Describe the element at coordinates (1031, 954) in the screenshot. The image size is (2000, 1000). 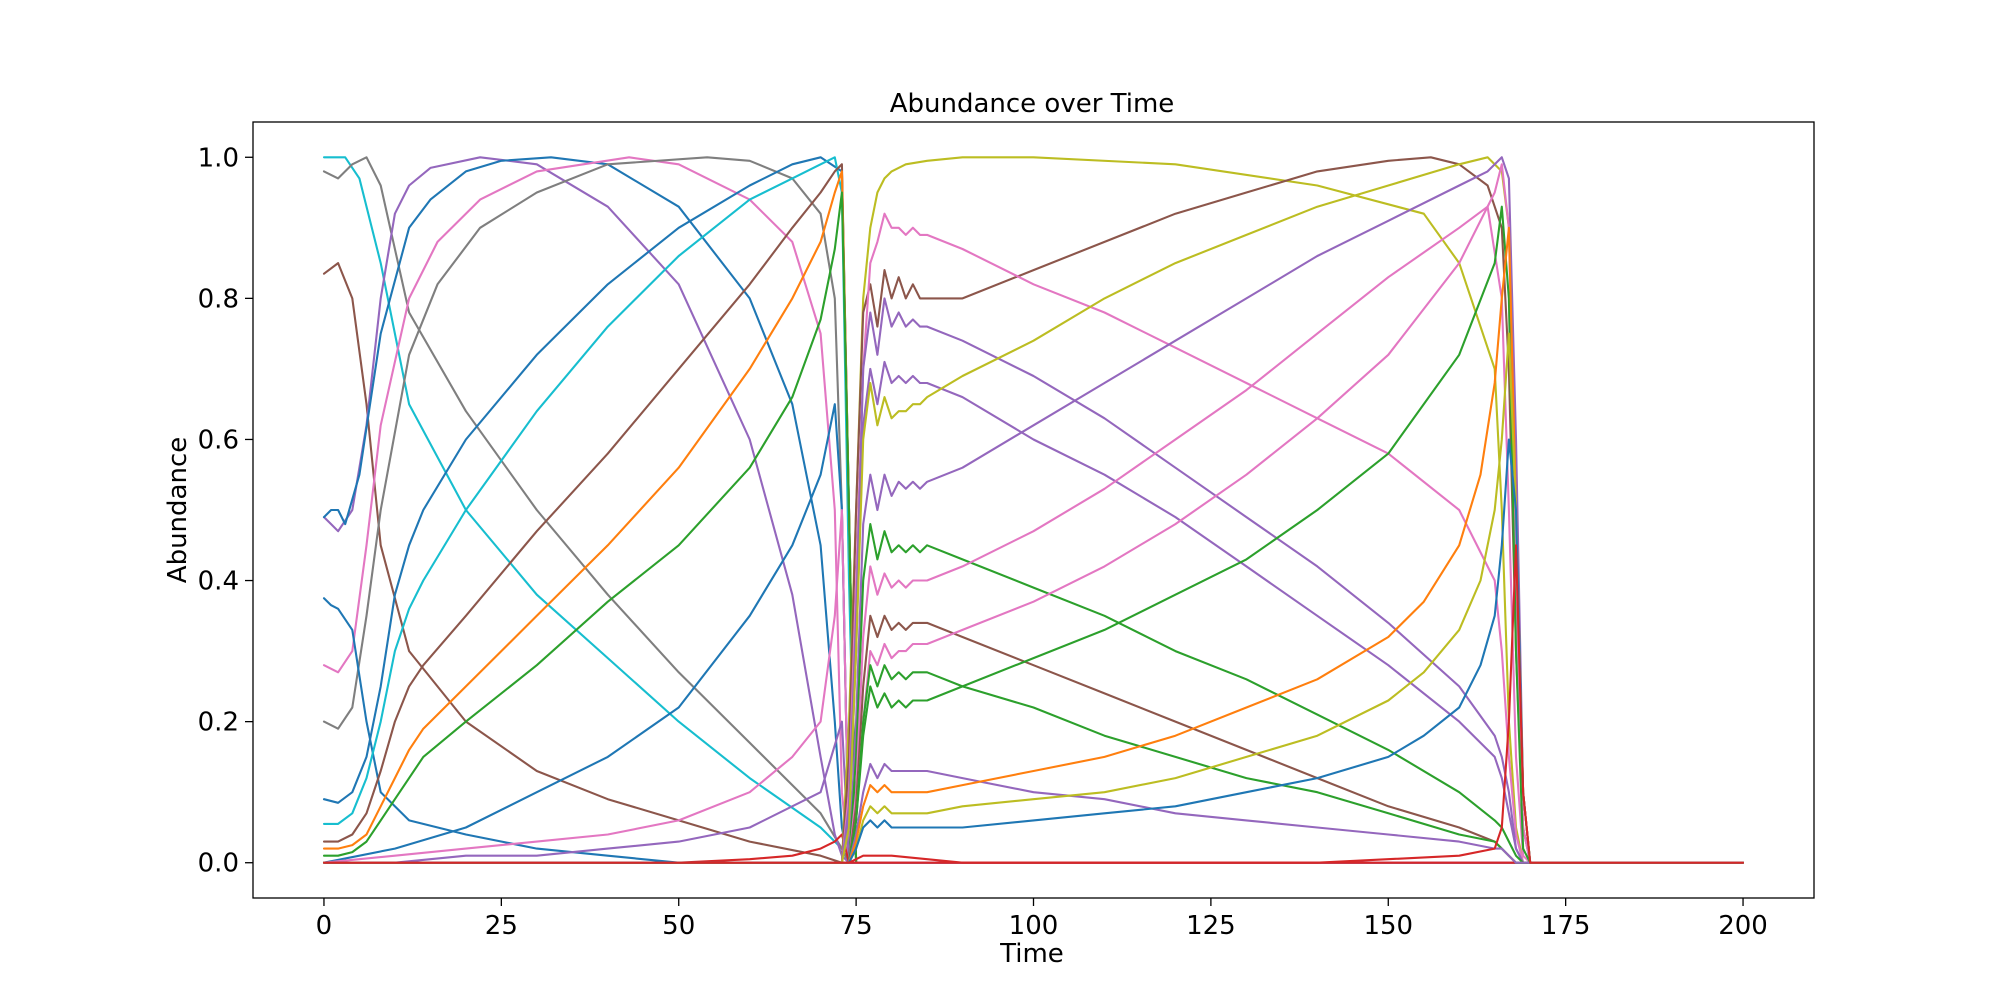
I see `x-axis-label: Time` at that location.